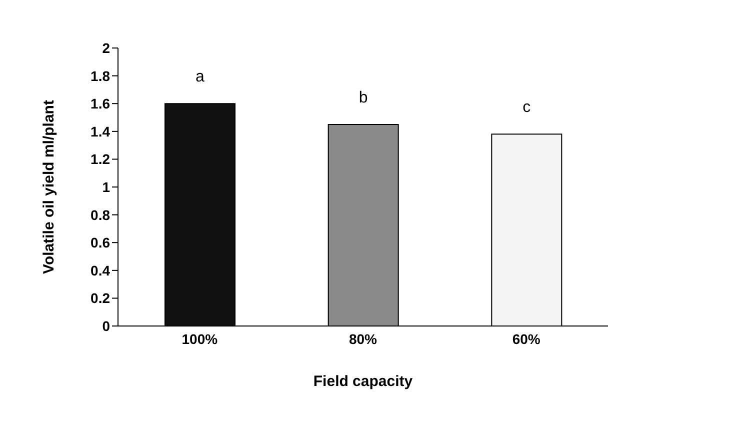 This screenshot has width=746, height=424. What do you see at coordinates (49, 187) in the screenshot?
I see `y-axis-title: Volatile oil yield ml/plant` at bounding box center [49, 187].